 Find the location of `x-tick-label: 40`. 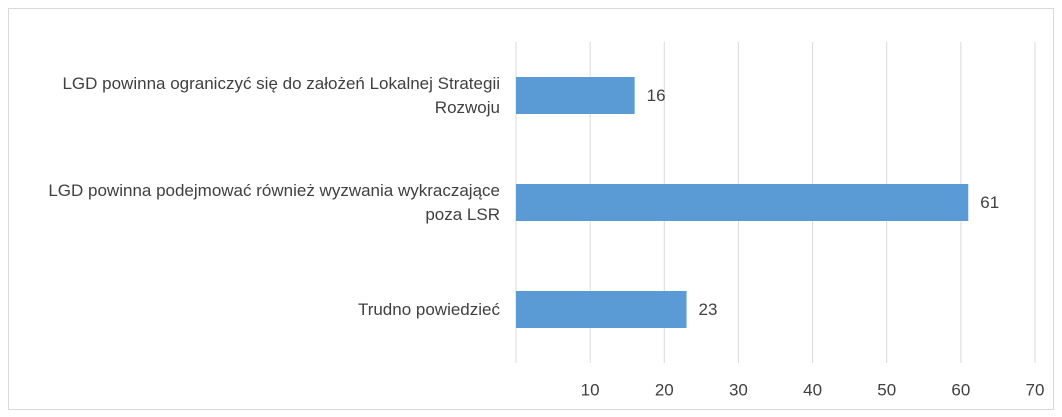

x-tick-label: 40 is located at coordinates (812, 389).